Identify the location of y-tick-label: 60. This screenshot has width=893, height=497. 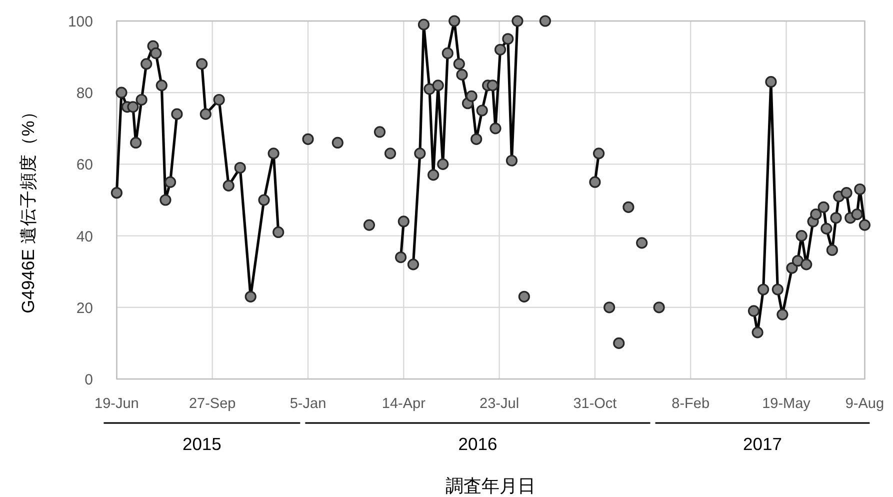
(84, 165).